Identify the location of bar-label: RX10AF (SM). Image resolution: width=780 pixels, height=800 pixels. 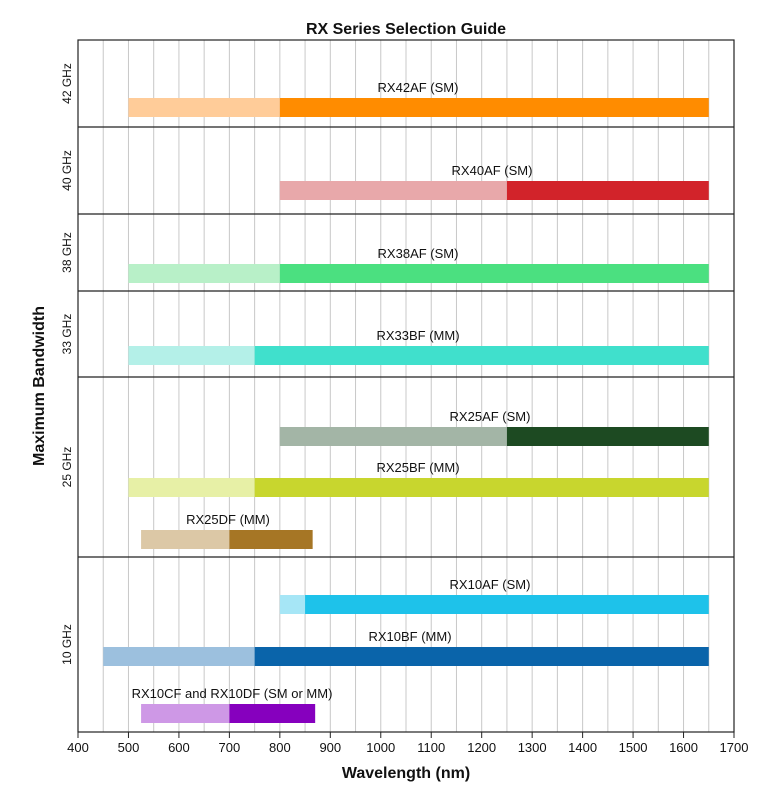
(490, 584).